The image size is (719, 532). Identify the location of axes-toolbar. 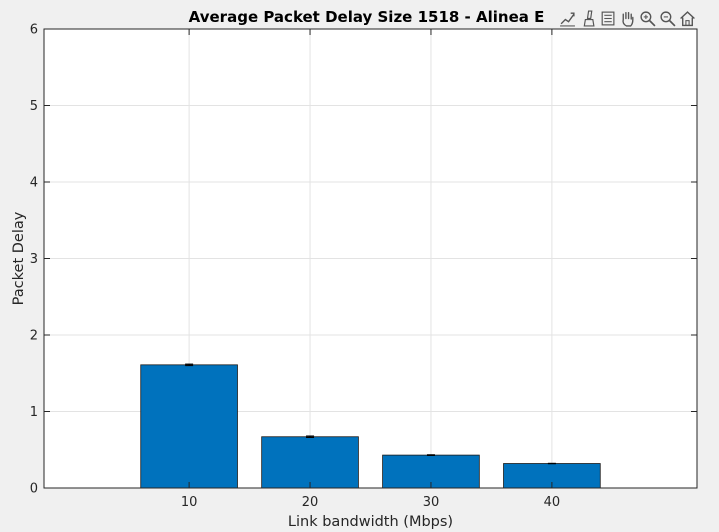
(627, 18).